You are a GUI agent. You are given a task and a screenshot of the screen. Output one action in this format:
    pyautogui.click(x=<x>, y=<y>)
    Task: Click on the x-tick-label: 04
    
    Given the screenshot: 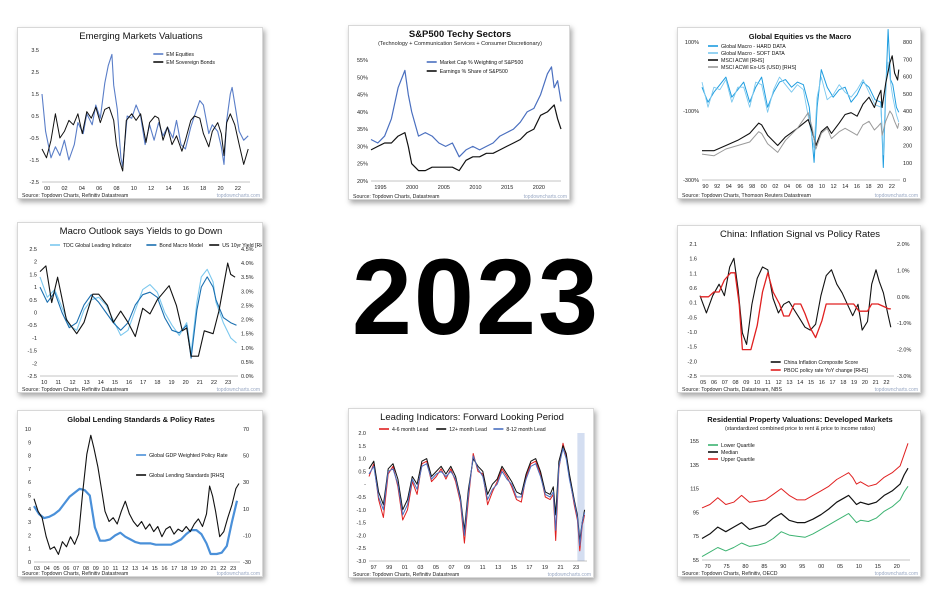 What is the action you would take?
    pyautogui.click(x=787, y=187)
    